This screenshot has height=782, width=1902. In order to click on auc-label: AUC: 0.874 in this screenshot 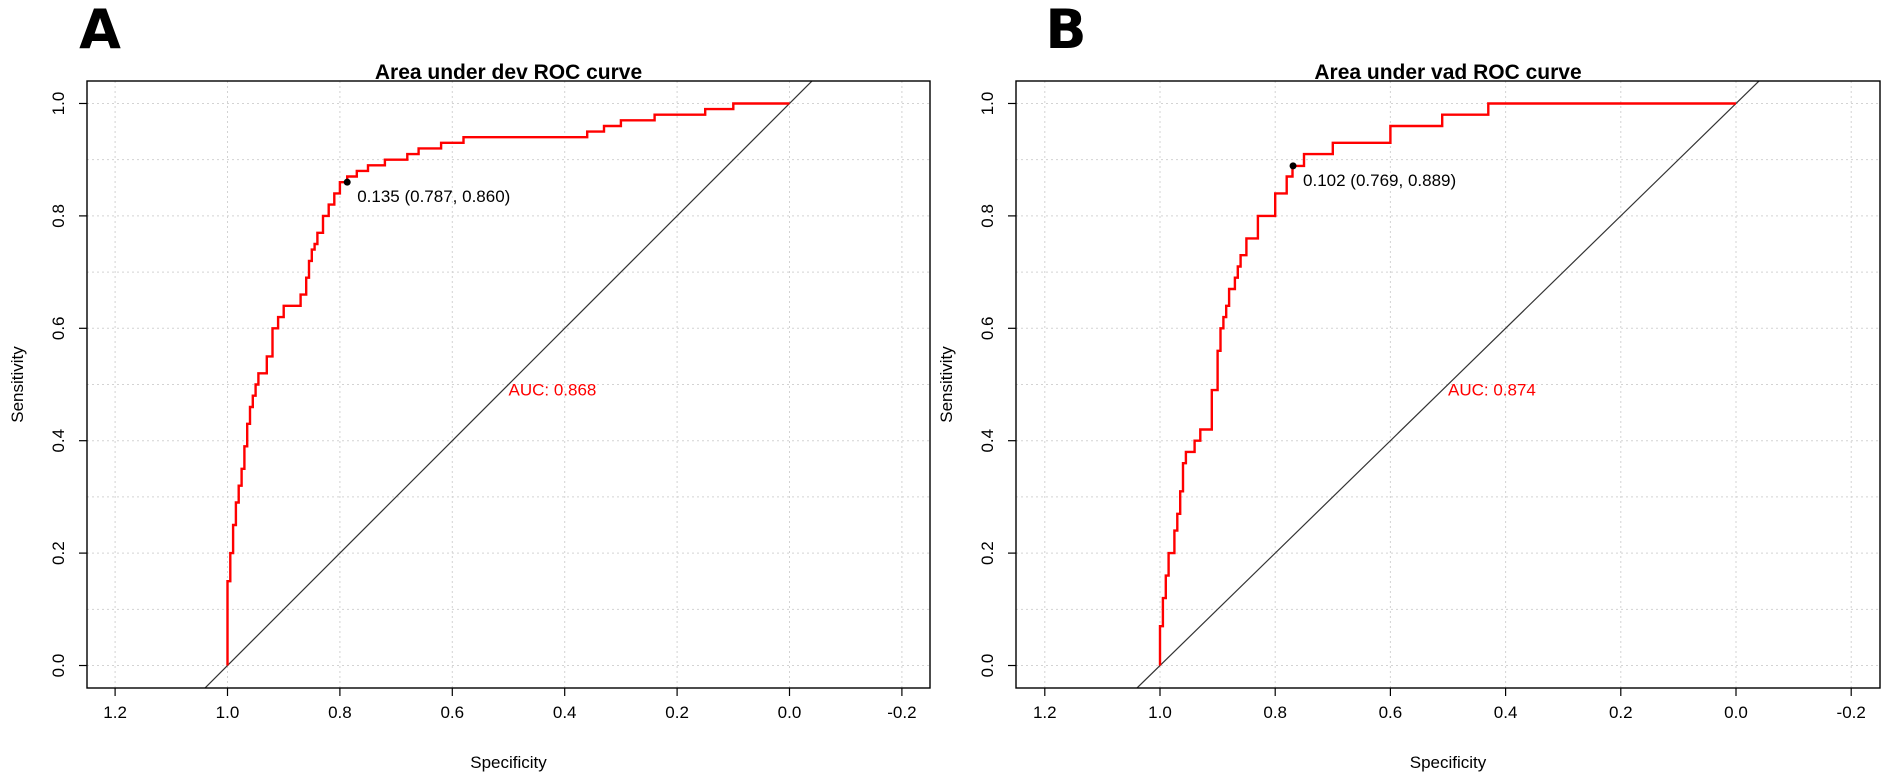, I will do `click(1492, 390)`.